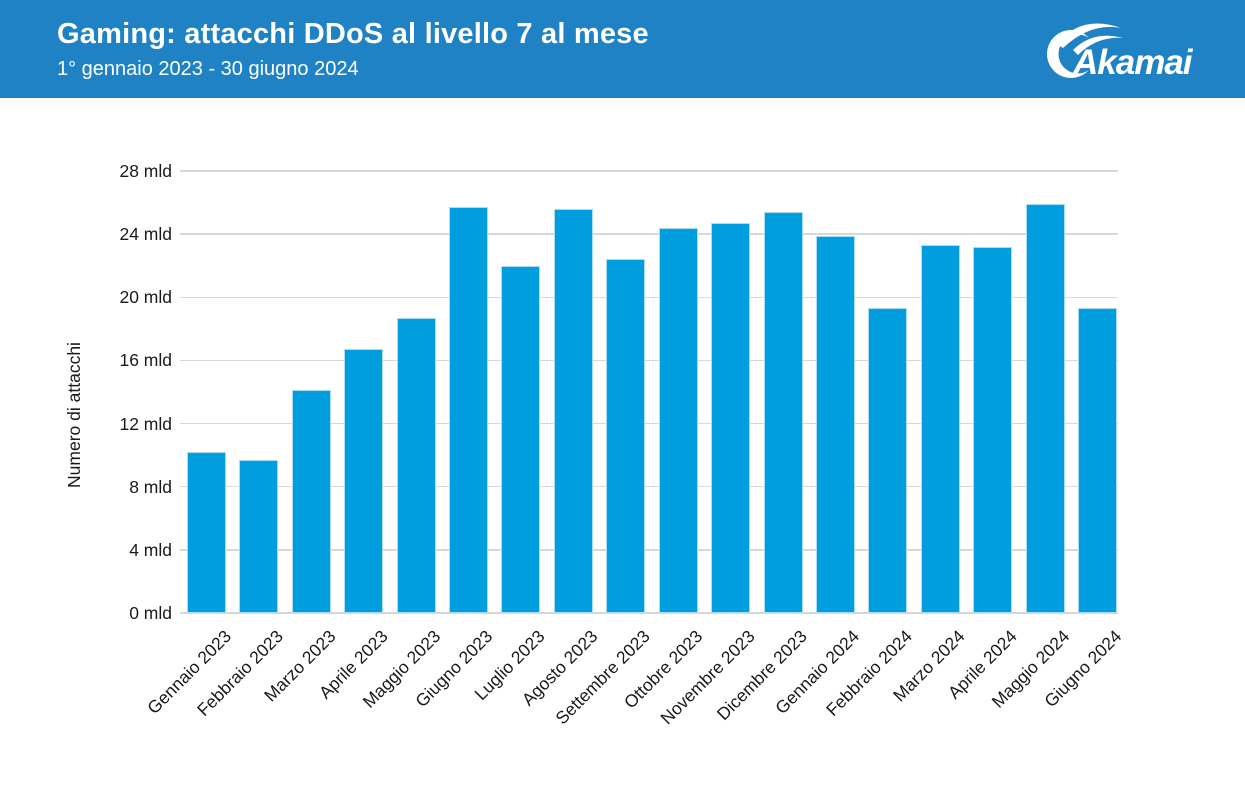 Image resolution: width=1245 pixels, height=800 pixels. What do you see at coordinates (731, 418) in the screenshot?
I see `bar-novembre-2023` at bounding box center [731, 418].